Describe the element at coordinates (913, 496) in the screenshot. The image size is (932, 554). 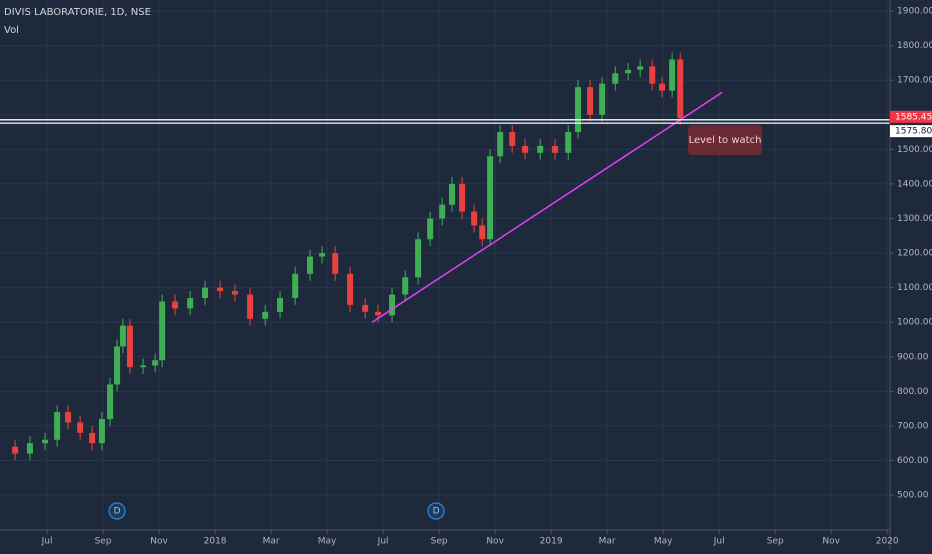
I see `y-tick-label: 500.00` at that location.